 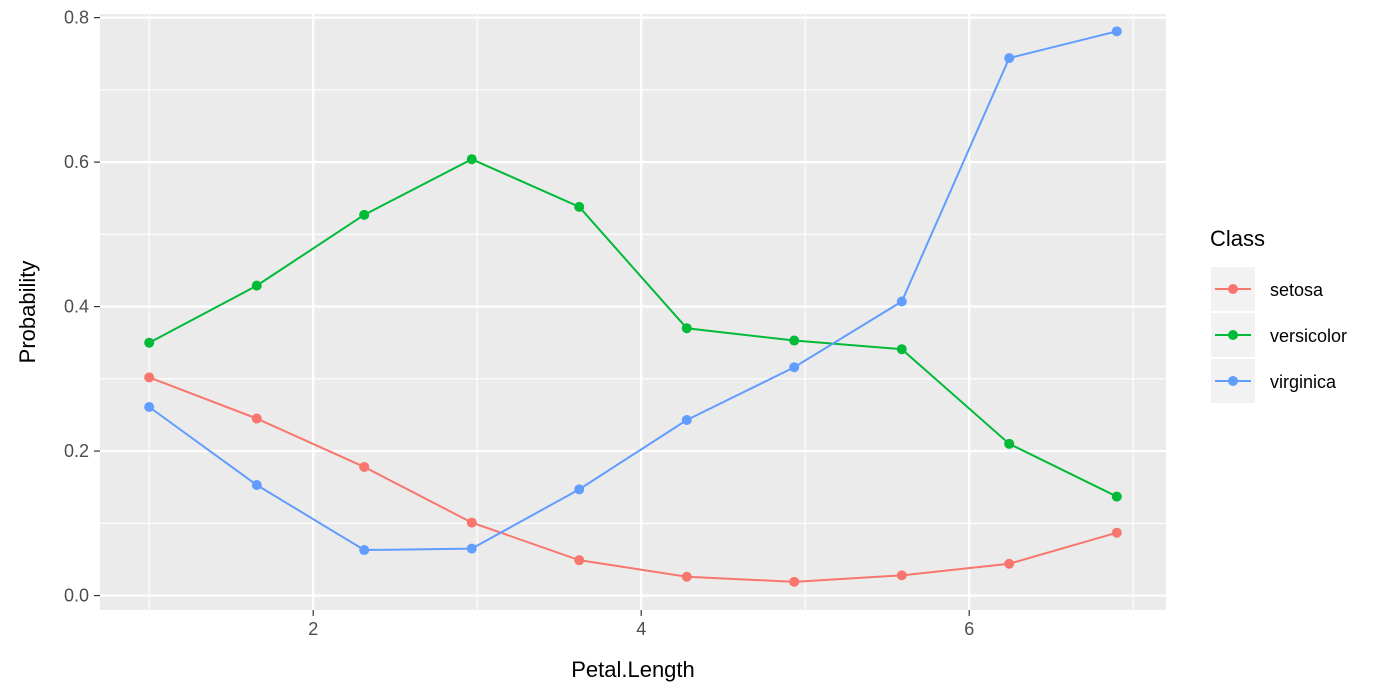 I want to click on x-tick-label: 2, so click(x=313, y=629).